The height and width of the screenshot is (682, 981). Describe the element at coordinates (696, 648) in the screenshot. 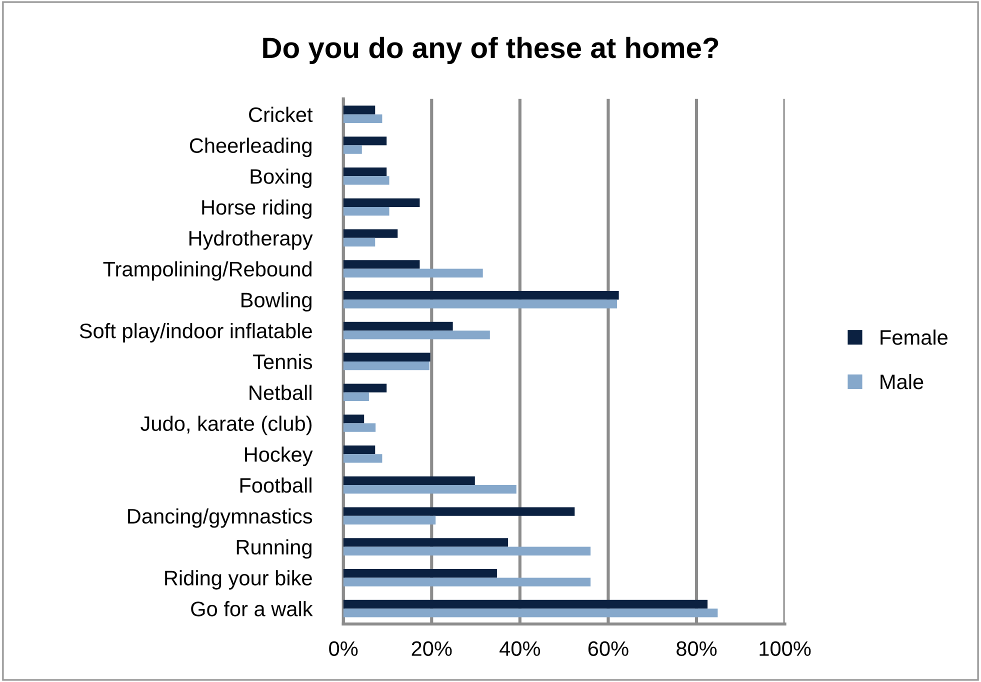

I see `x-tick-label: 80%` at that location.